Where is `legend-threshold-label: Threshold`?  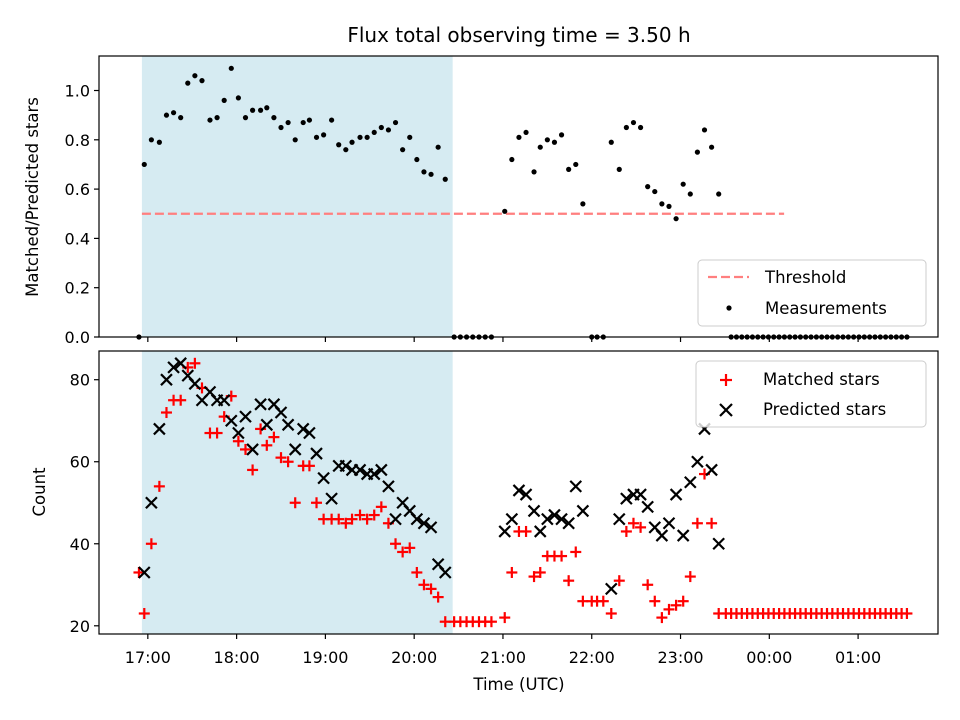 legend-threshold-label: Threshold is located at coordinates (805, 277).